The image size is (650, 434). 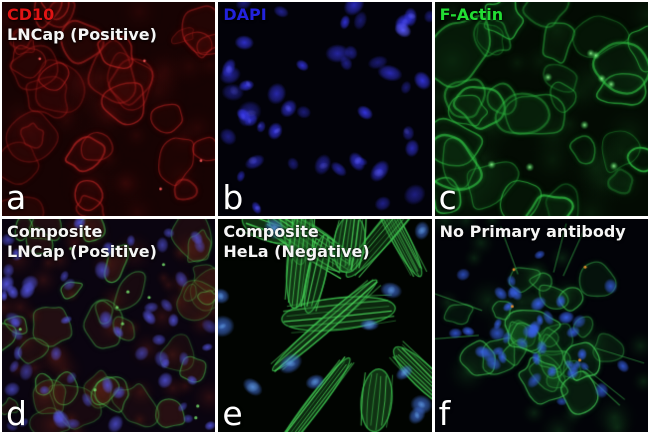 I want to click on panel-c-header: F-Actin, so click(x=471, y=15).